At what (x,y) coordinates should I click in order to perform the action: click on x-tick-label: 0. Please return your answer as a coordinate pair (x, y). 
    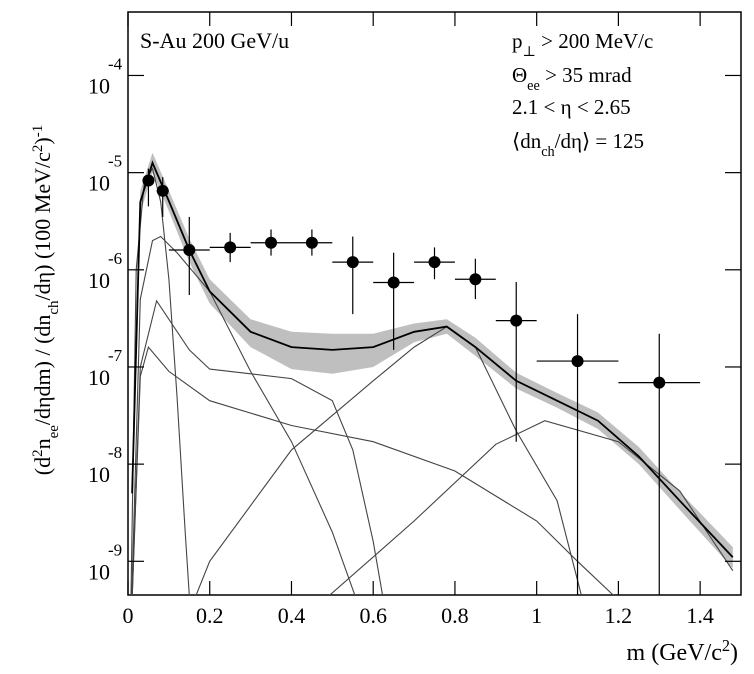
    Looking at the image, I should click on (128, 615).